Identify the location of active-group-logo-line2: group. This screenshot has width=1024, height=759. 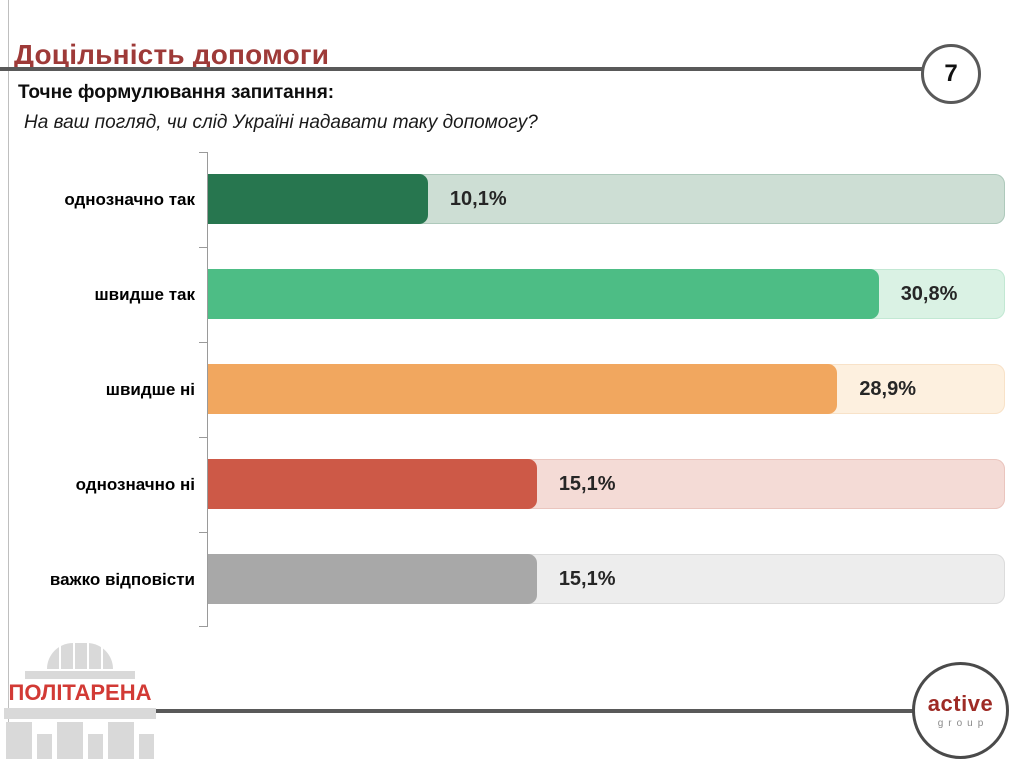
(963, 723).